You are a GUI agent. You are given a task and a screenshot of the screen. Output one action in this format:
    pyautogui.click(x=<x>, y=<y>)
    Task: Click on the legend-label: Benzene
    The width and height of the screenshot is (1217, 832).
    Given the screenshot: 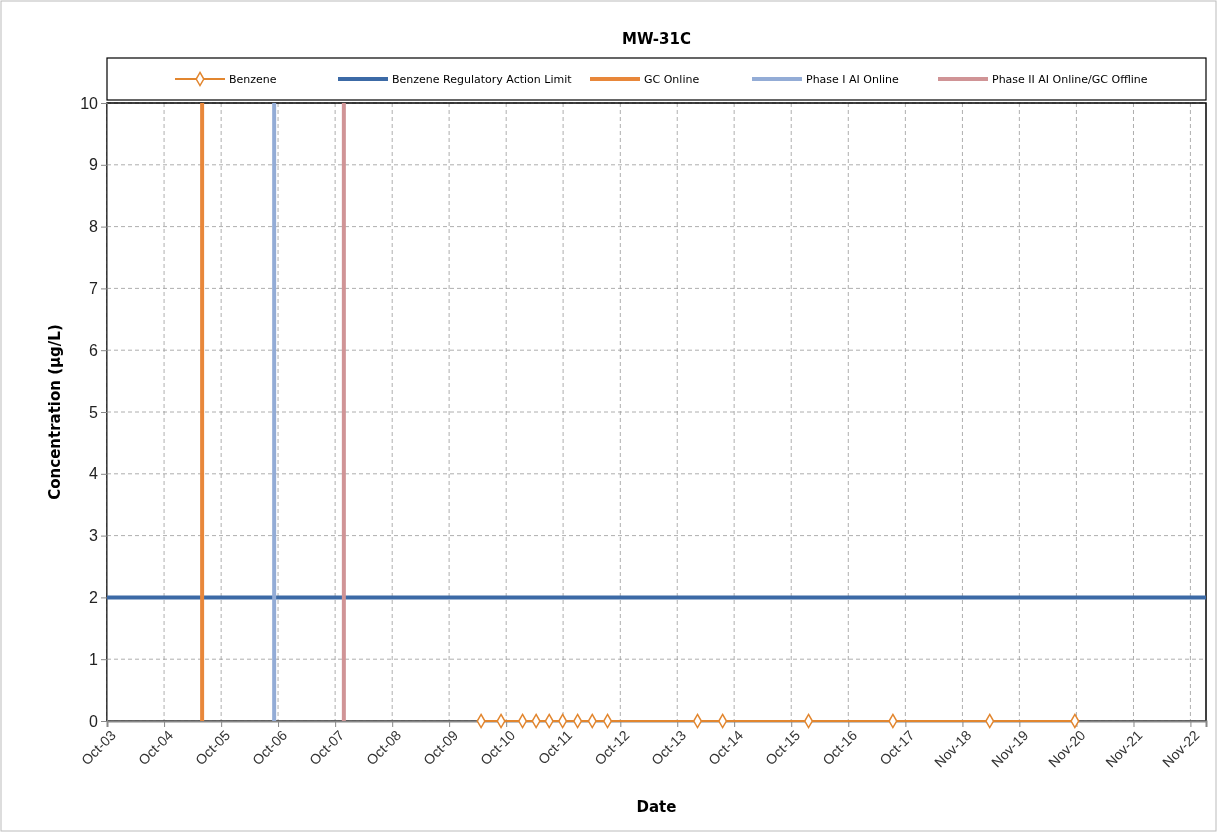 What is the action you would take?
    pyautogui.click(x=253, y=79)
    